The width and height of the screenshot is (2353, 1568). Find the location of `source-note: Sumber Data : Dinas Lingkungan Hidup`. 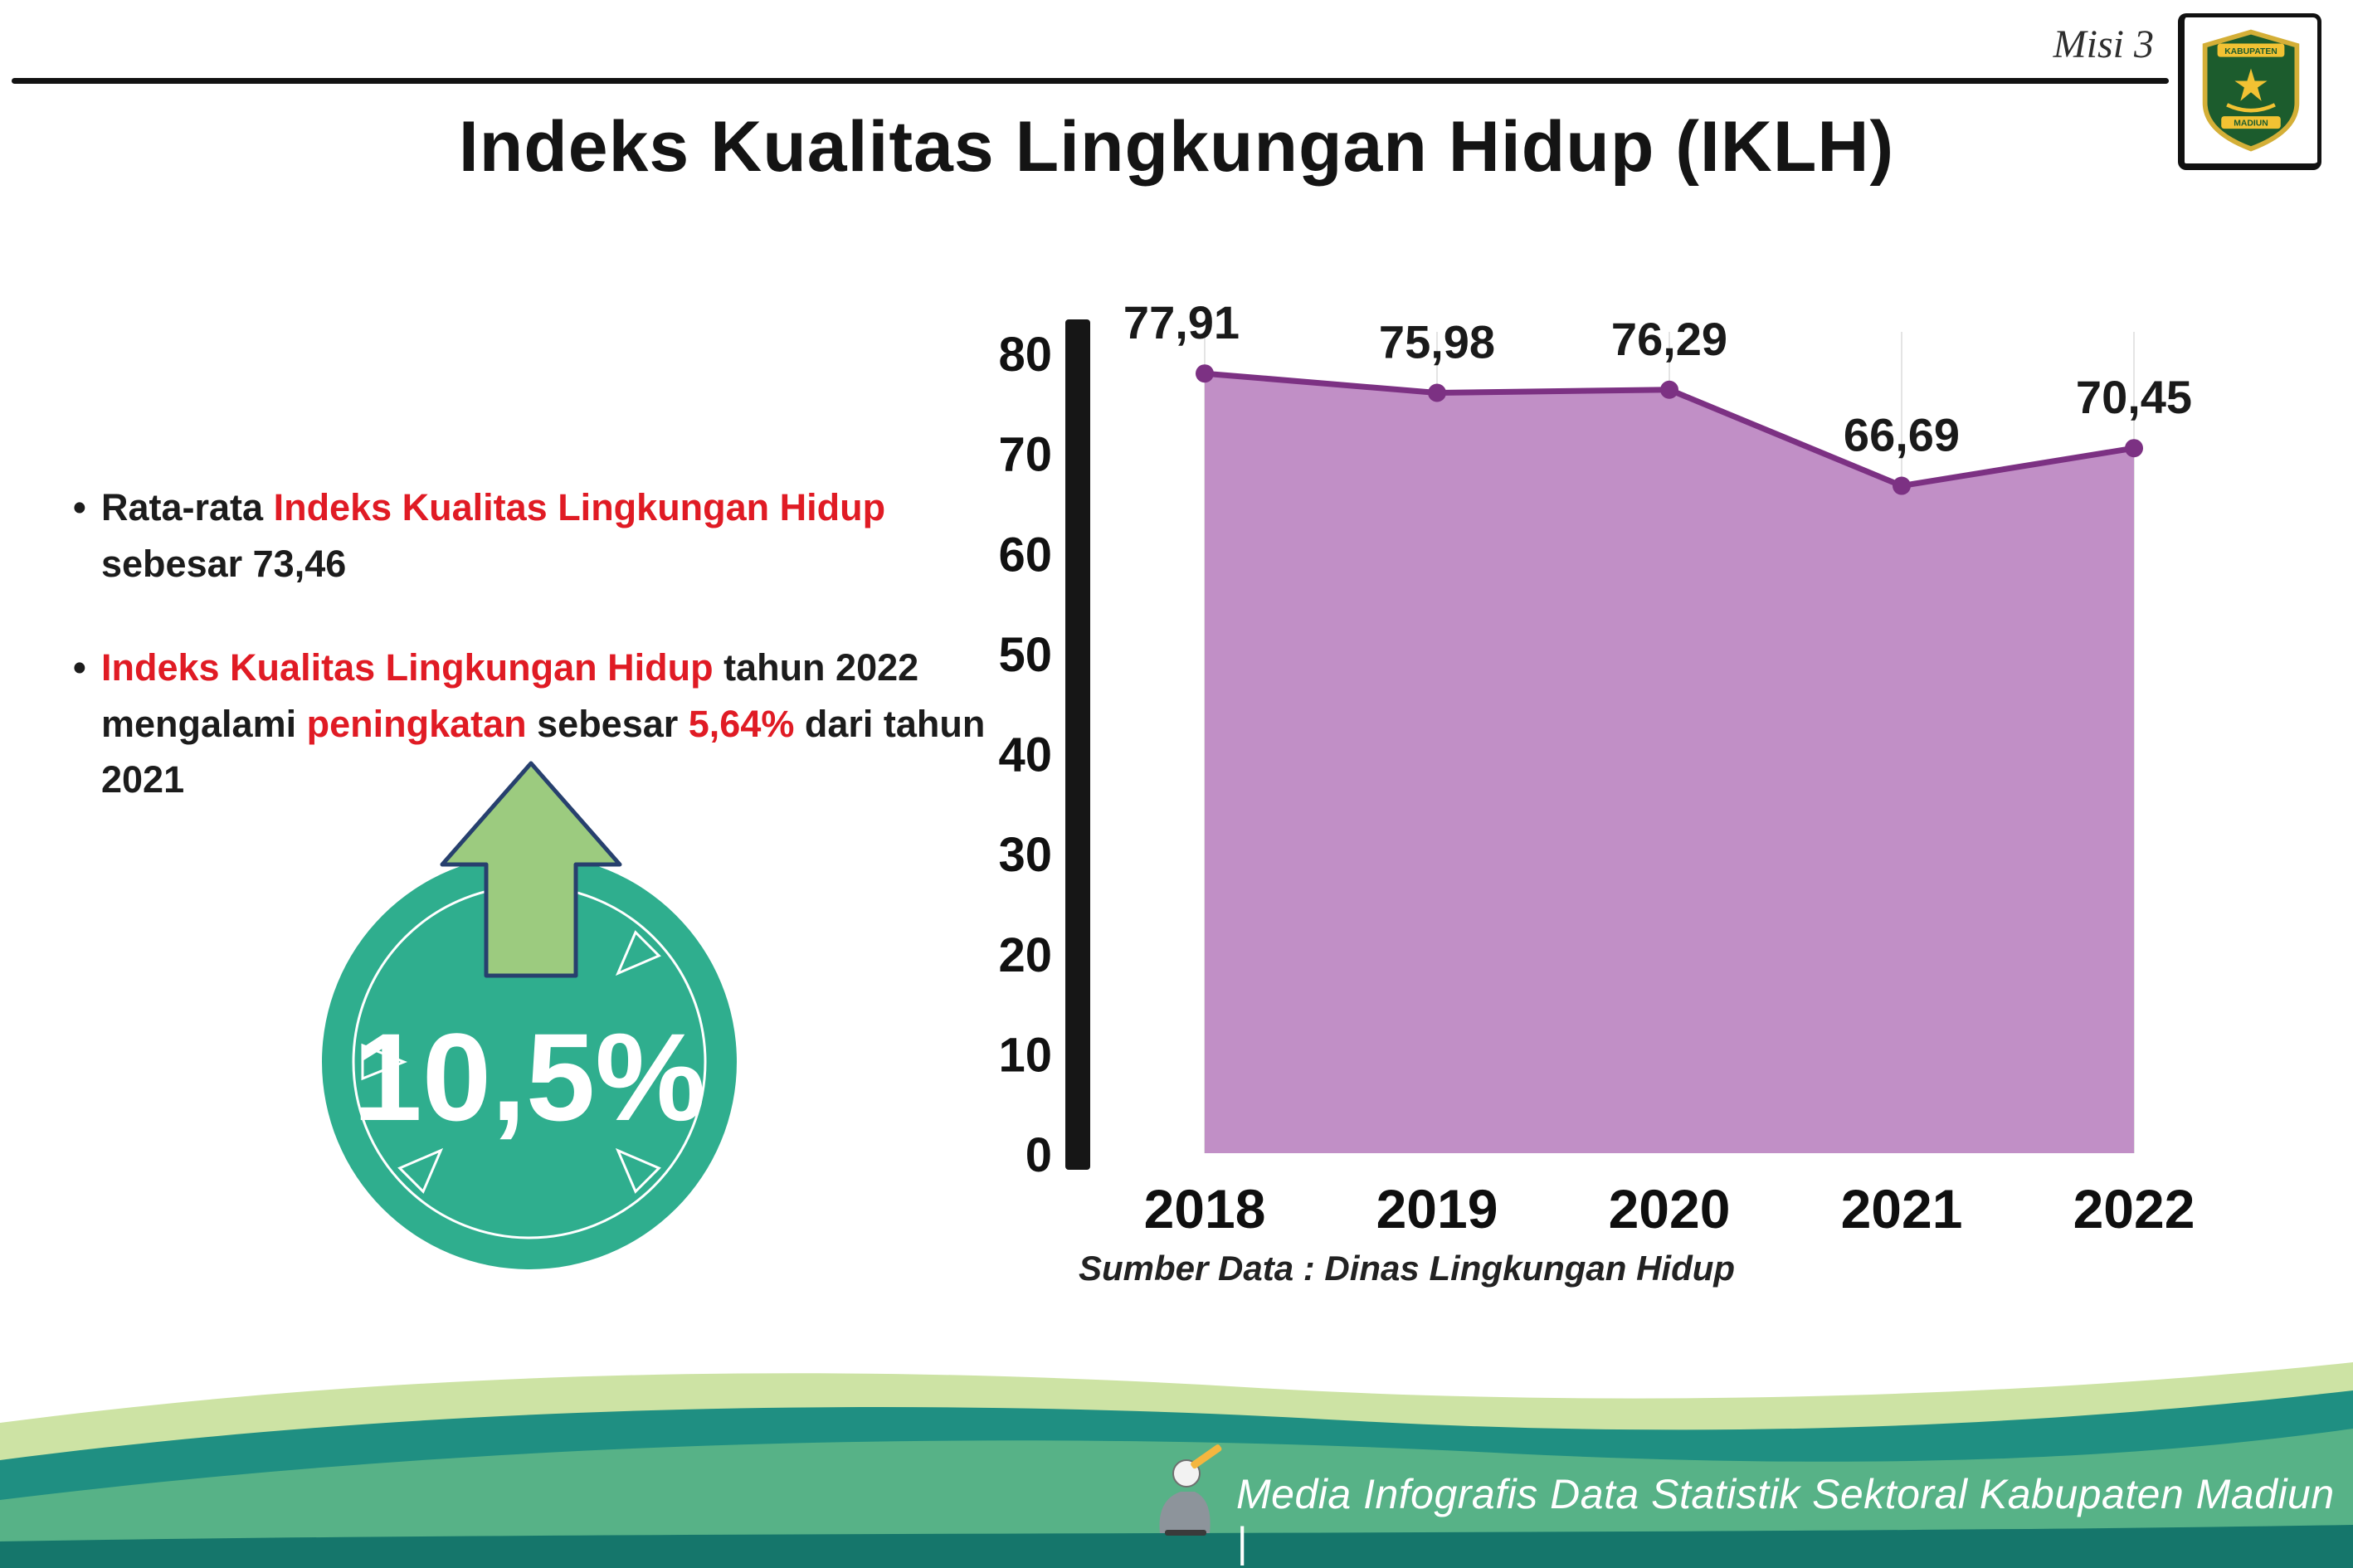

source-note: Sumber Data : Dinas Lingkungan Hidup is located at coordinates (1407, 1268).